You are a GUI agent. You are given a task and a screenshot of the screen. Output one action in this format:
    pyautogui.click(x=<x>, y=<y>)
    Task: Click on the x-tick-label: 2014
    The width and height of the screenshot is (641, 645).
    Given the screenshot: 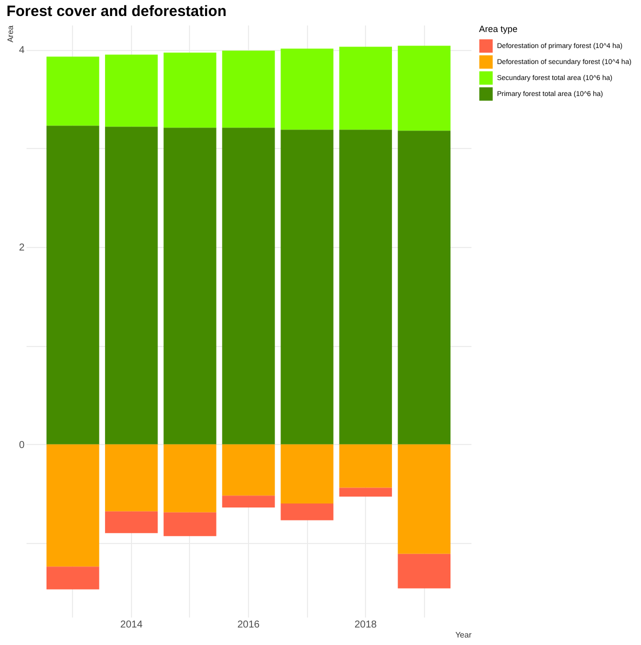 What is the action you would take?
    pyautogui.click(x=131, y=625)
    